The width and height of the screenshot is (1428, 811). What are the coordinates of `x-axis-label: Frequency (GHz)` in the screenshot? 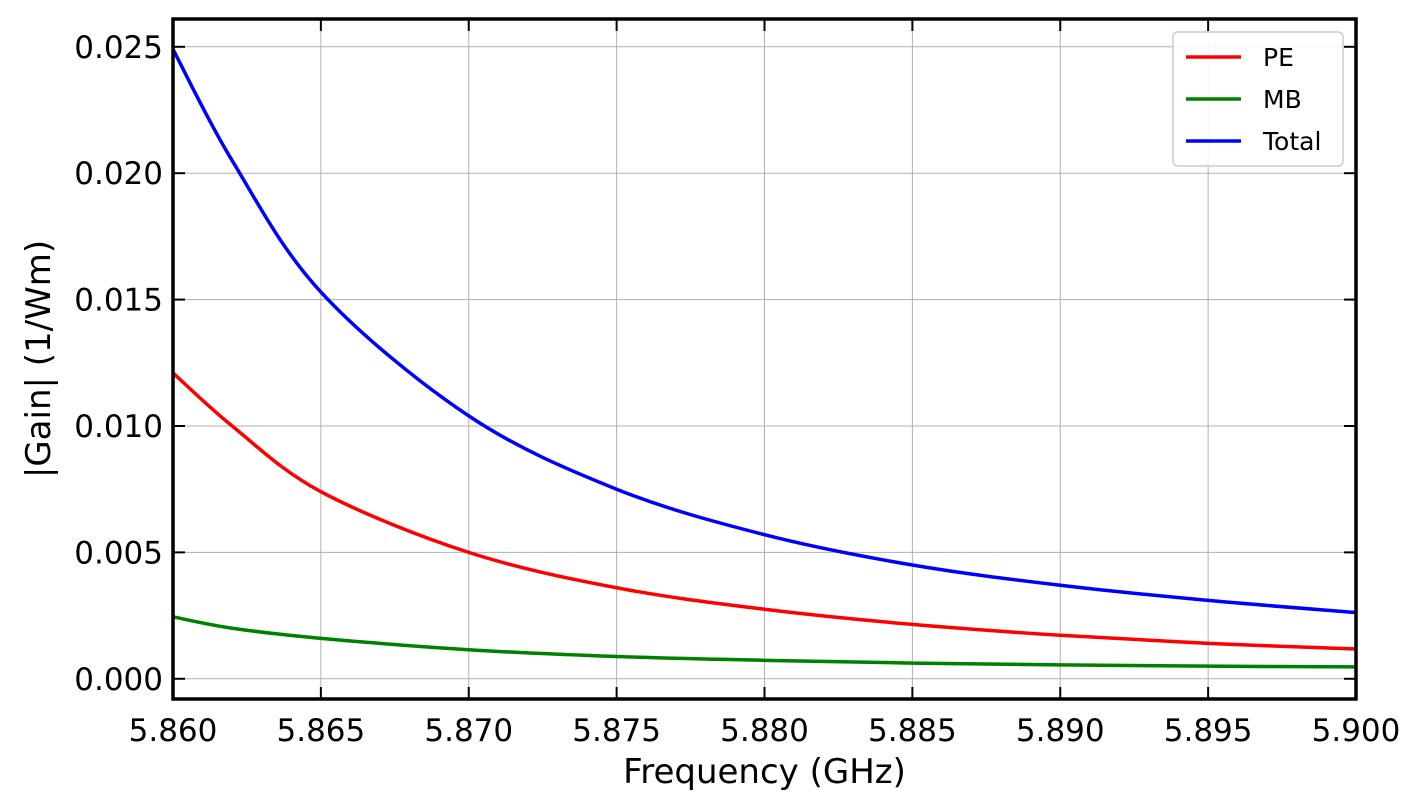 It's located at (764, 772).